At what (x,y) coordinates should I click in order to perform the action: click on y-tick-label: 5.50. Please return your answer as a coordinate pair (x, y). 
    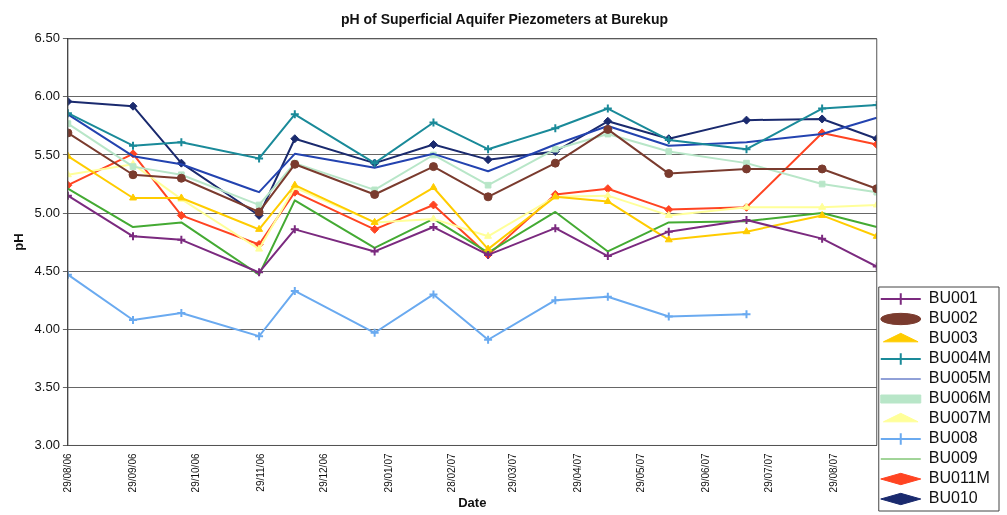
    Looking at the image, I should click on (47, 154).